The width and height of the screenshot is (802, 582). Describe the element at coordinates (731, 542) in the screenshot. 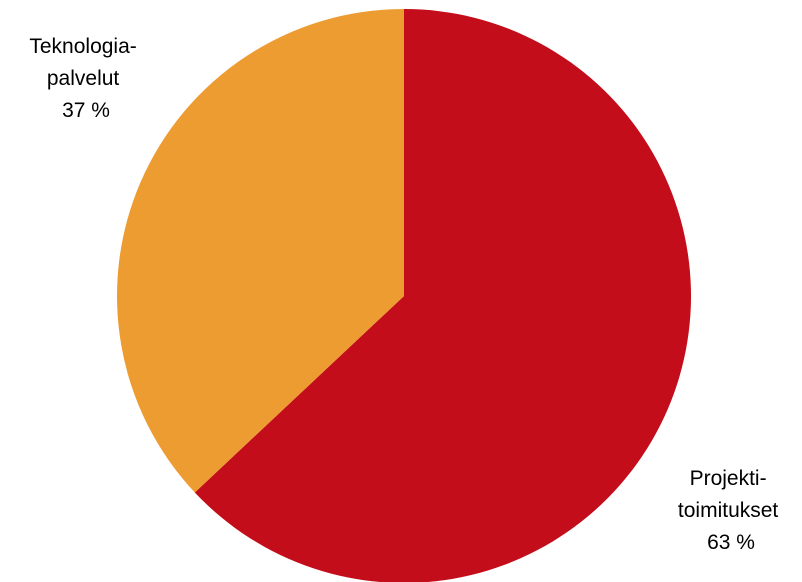

I see `slice-percent-label: 63 %` at that location.